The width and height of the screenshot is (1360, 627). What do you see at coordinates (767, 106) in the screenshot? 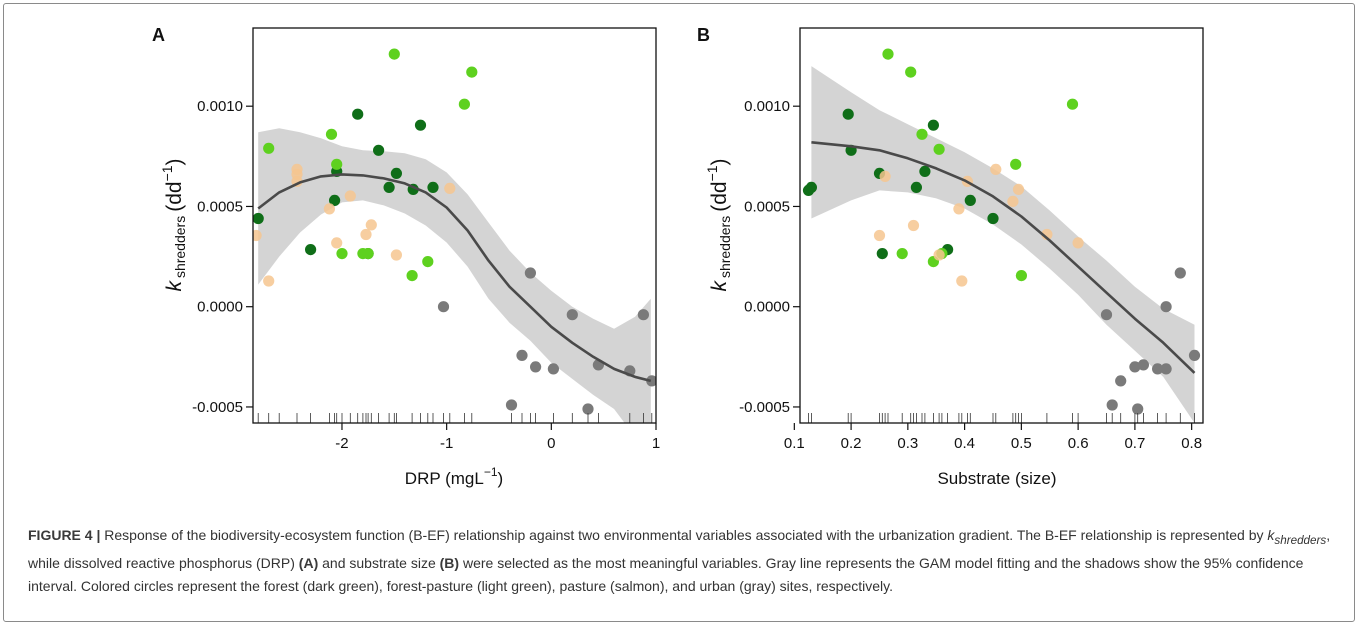
I see `panel-b-y-tick-label: 0.0010` at bounding box center [767, 106].